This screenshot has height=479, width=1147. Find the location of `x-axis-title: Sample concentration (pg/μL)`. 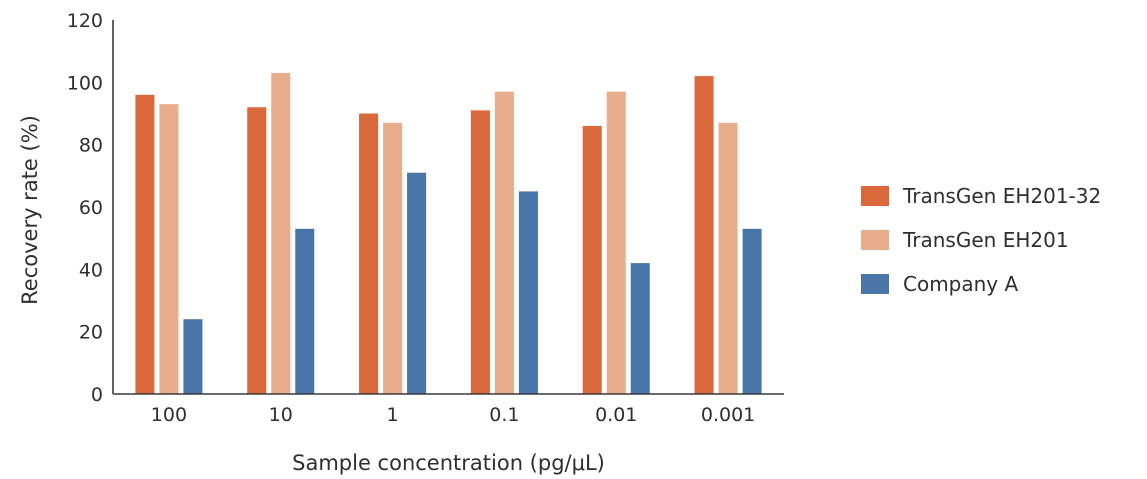

x-axis-title: Sample concentration (pg/μL) is located at coordinates (448, 463).